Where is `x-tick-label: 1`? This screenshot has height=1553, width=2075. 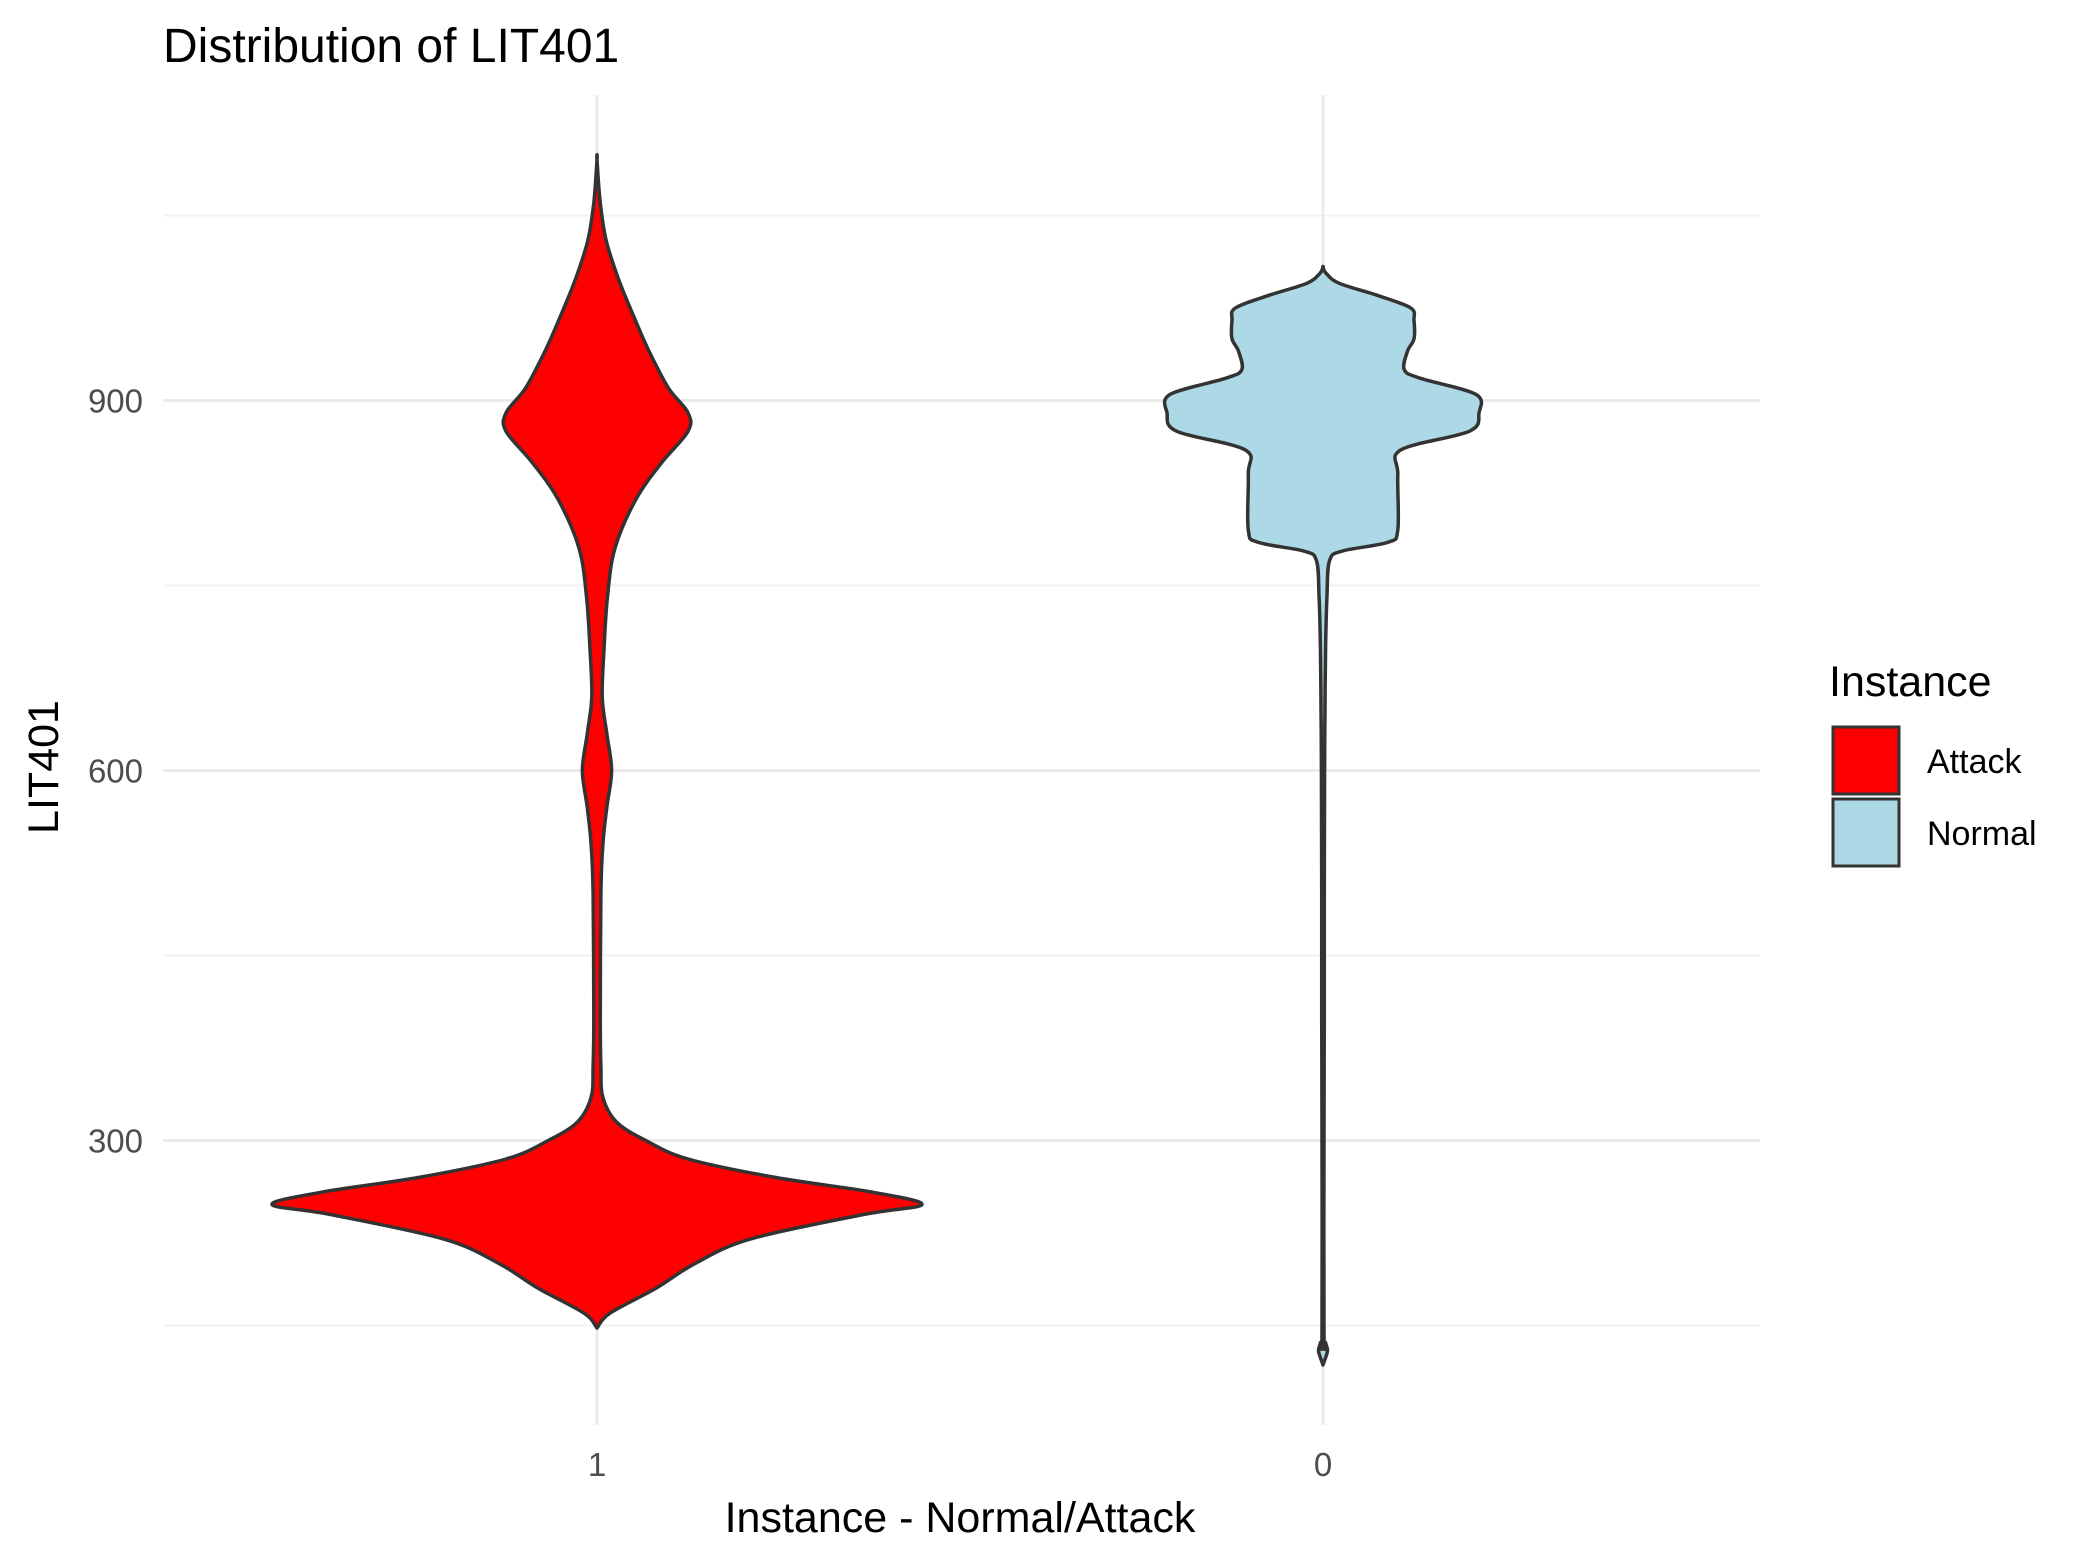
x-tick-label: 1 is located at coordinates (597, 1464).